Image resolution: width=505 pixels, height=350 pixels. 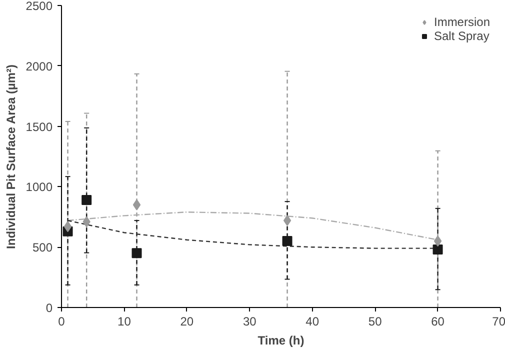 I want to click on y-tick-label: 1000, so click(x=39, y=187).